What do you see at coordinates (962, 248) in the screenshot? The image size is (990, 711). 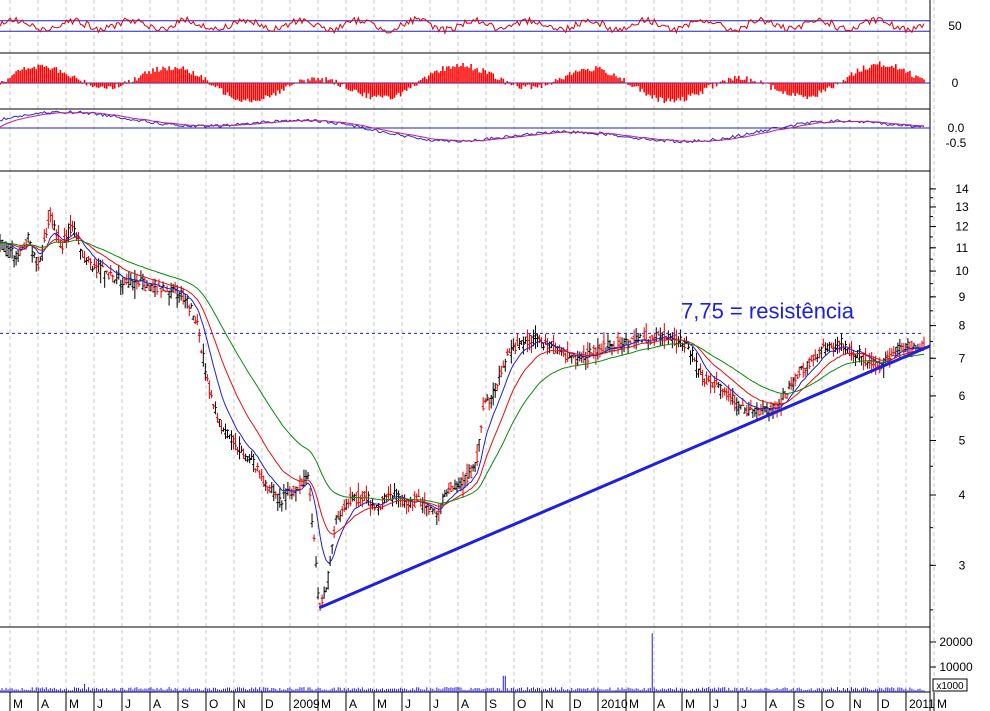 I see `price-tick-label: 11` at bounding box center [962, 248].